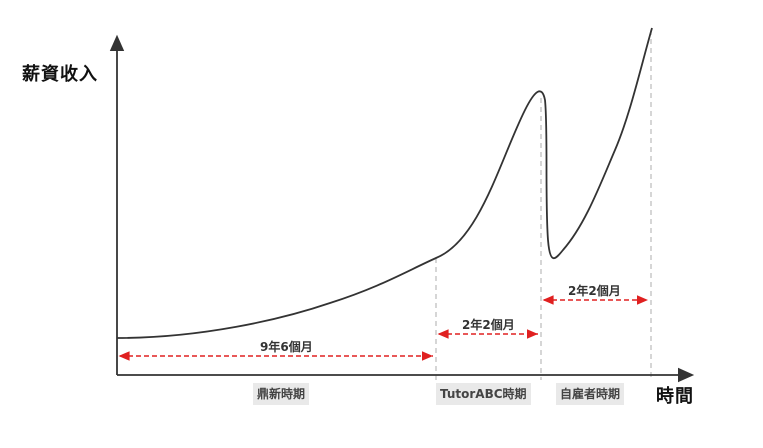  Describe the element at coordinates (483, 394) in the screenshot. I see `phase-label-2: TutorABC時期` at that location.